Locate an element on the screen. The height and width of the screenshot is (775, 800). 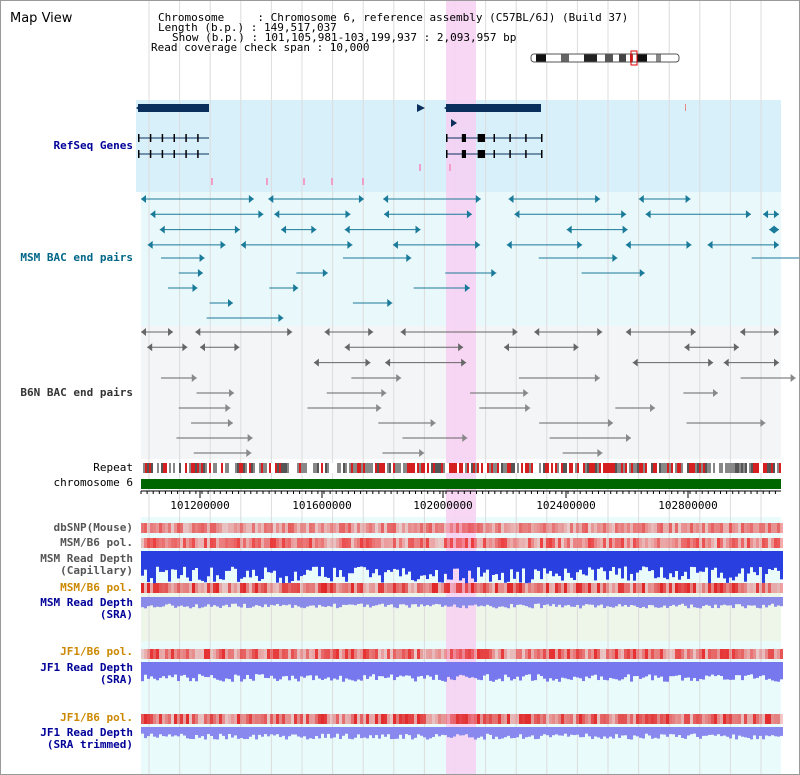
refseq-genes-label: RefSeq Genes is located at coordinates (93, 145).